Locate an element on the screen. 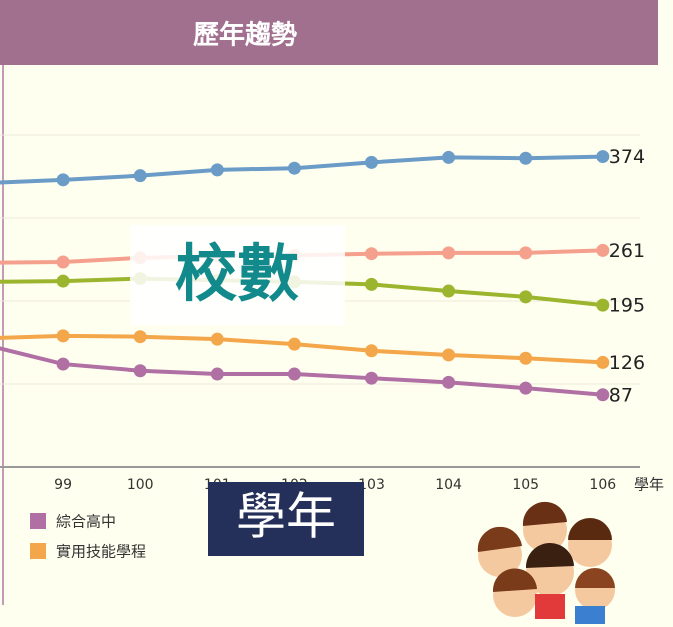 Image resolution: width=673 pixels, height=627 pixels. x-tick-label: 106 is located at coordinates (602, 485).